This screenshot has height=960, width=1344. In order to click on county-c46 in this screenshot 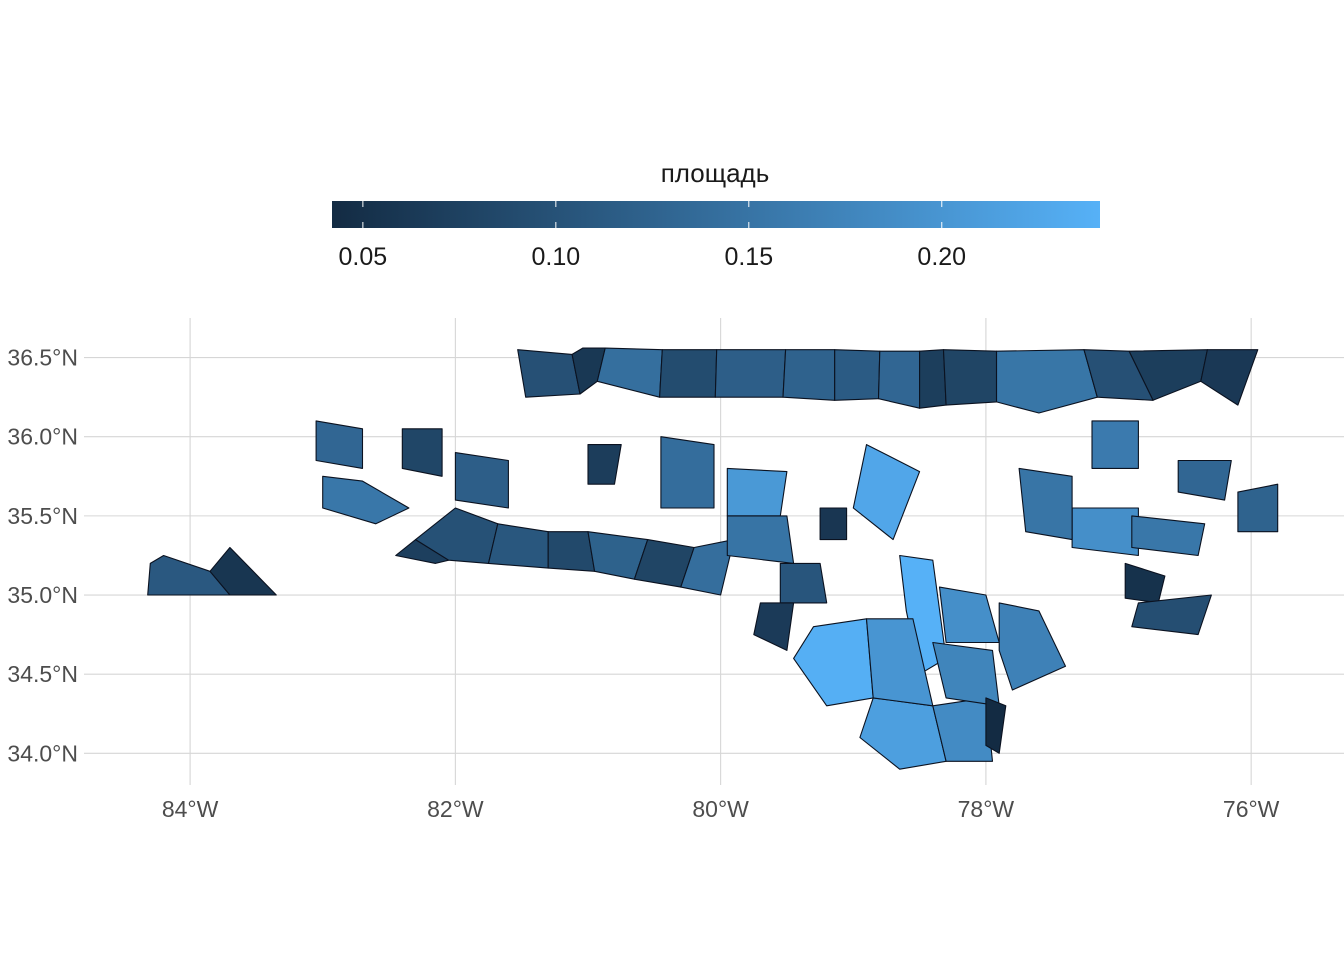, I will do `click(604, 464)`.